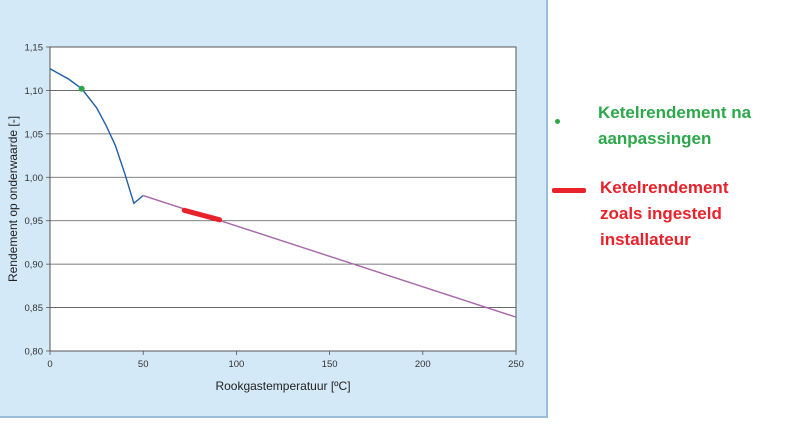 Image resolution: width=800 pixels, height=426 pixels. Describe the element at coordinates (34, 200) in the screenshot. I see `y-tick-labels: 0,80 0,85 0,90 0,95 1,00 1,05 1,10 1,15` at that location.